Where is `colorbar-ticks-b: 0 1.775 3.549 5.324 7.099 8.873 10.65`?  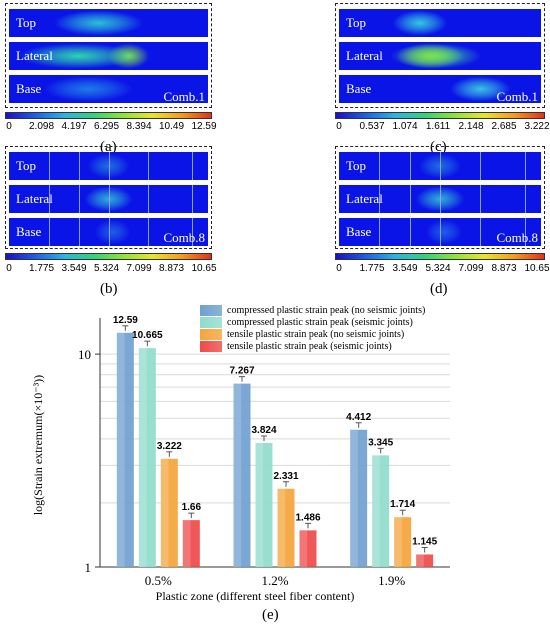 colorbar-ticks-b: 0 1.775 3.549 5.324 7.099 8.873 10.65 is located at coordinates (110, 269).